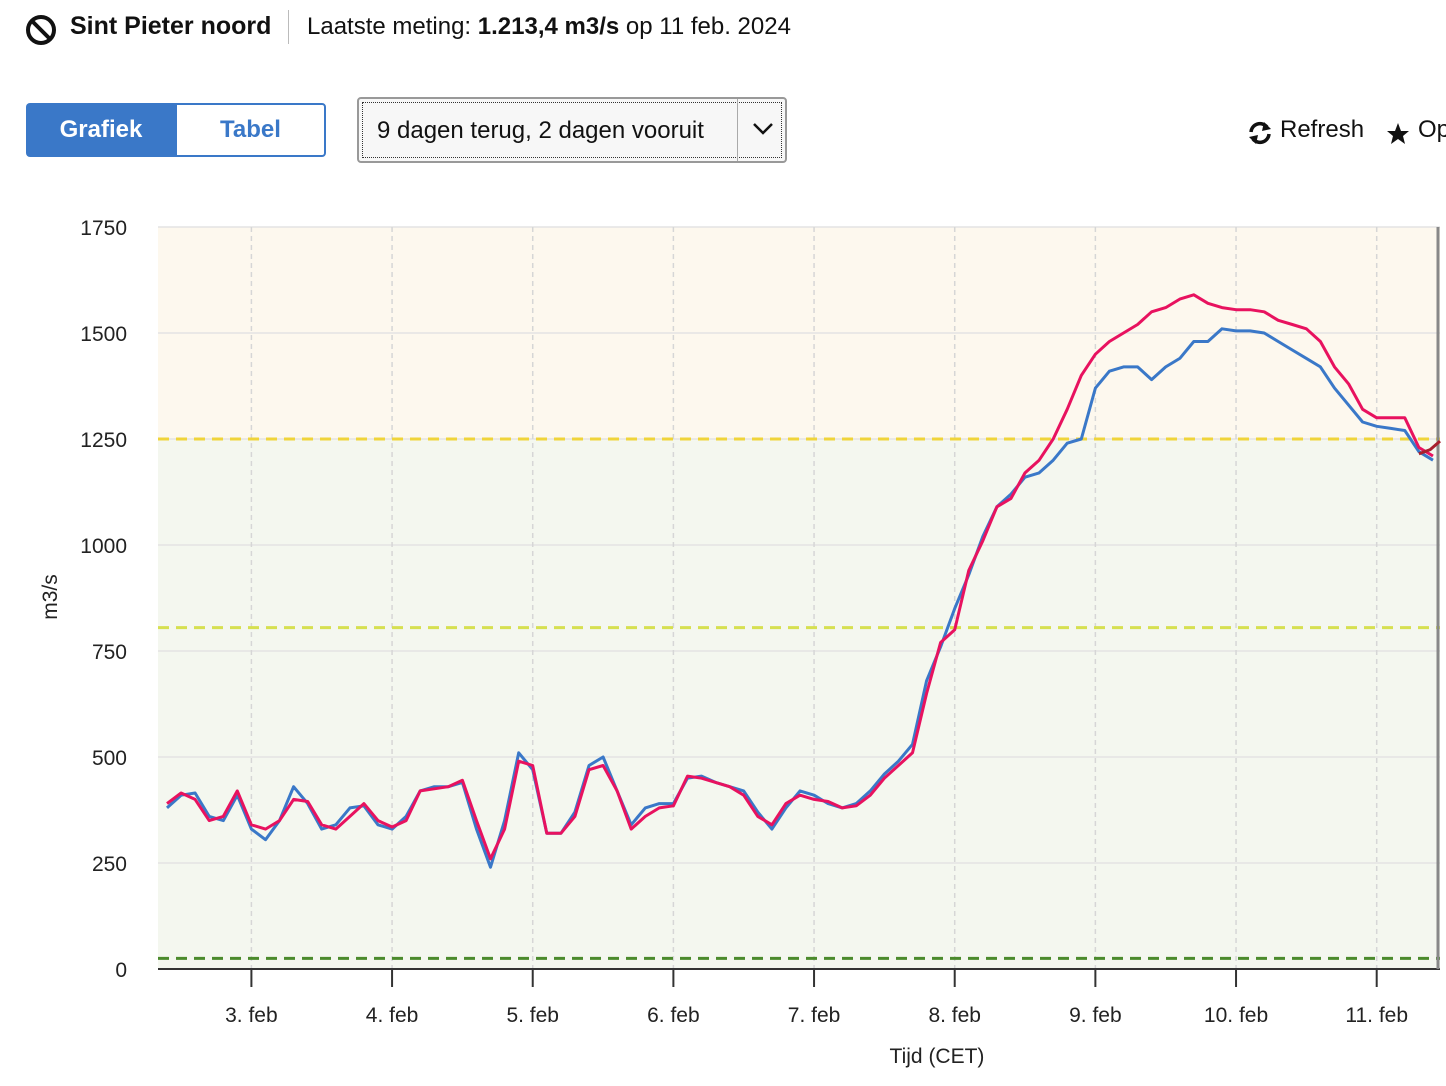 The width and height of the screenshot is (1446, 1086). What do you see at coordinates (103, 228) in the screenshot?
I see `y-tick-label: 1750` at bounding box center [103, 228].